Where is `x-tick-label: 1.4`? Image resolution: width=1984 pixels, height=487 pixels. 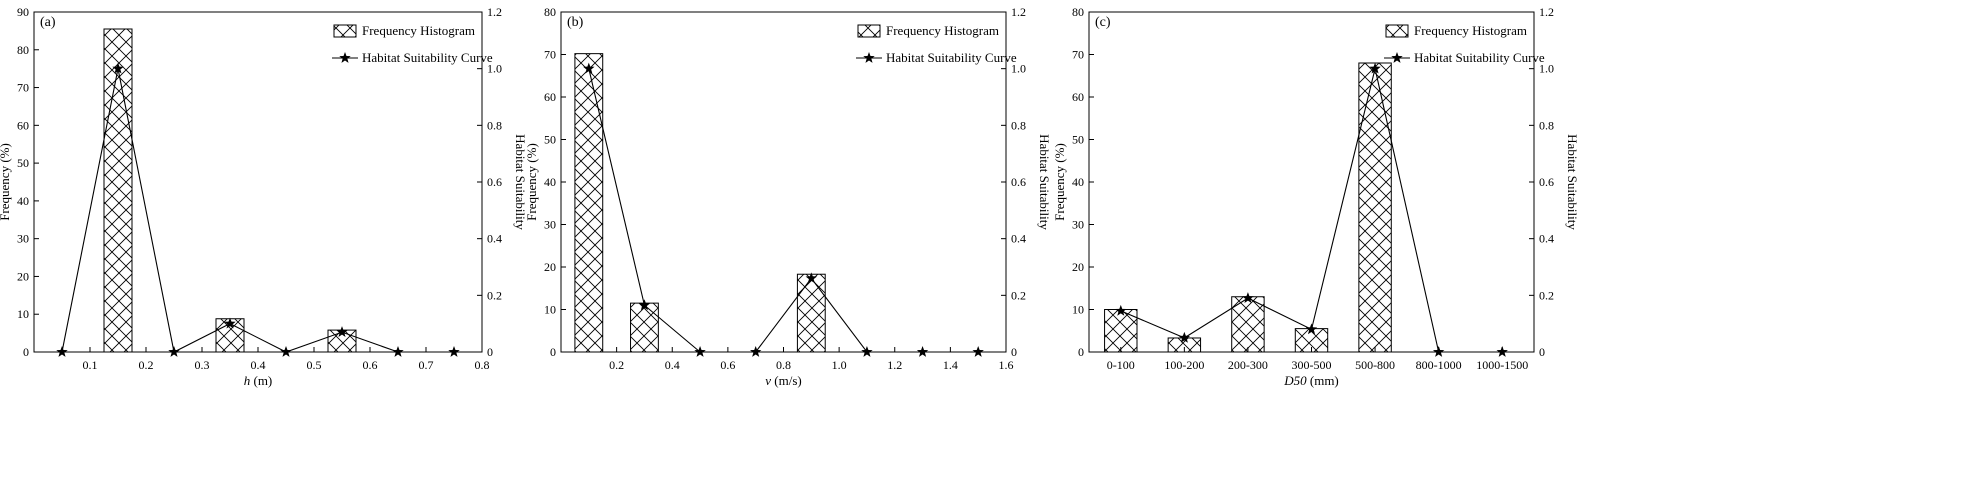 x-tick-label: 1.4 is located at coordinates (950, 365).